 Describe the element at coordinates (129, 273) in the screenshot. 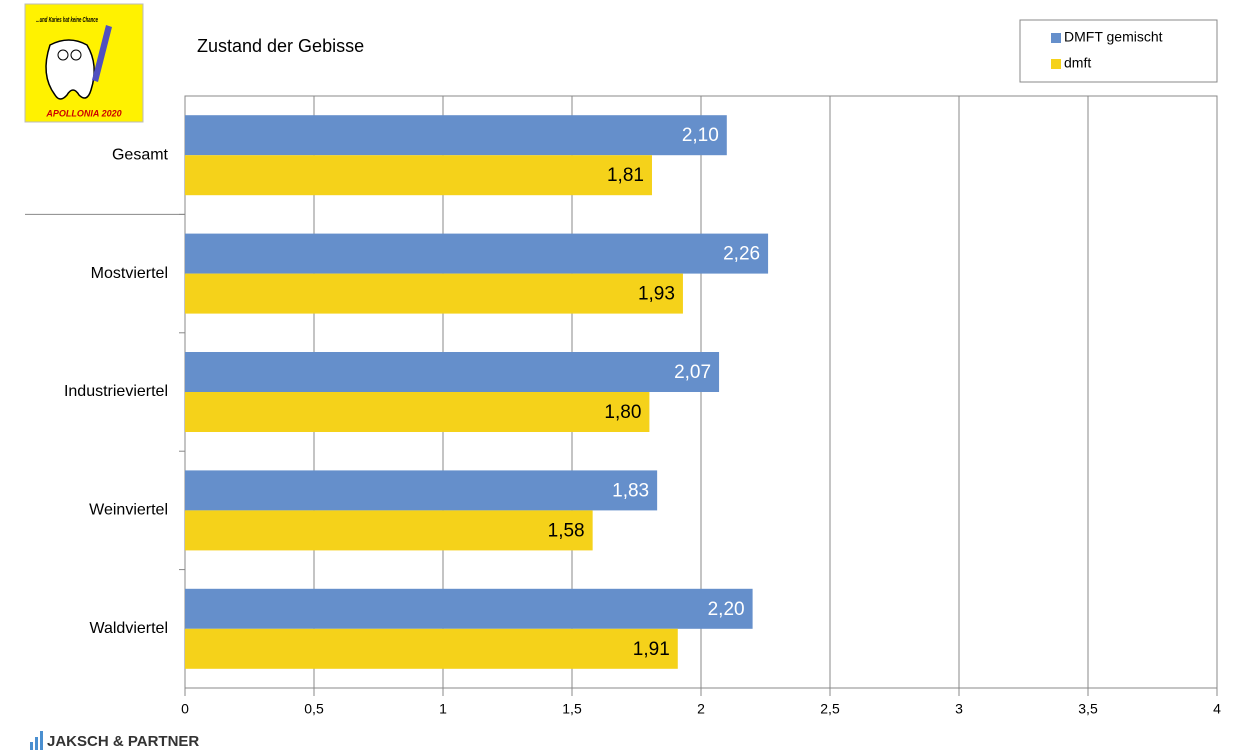

I see `y-tick-label: Mostviertel` at that location.